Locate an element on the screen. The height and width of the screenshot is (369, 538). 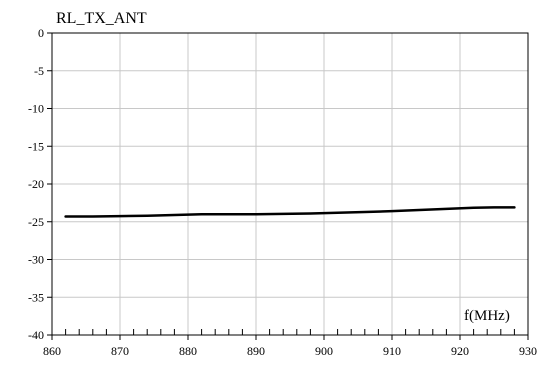
y-tick-label: -10 is located at coordinates (36, 109).